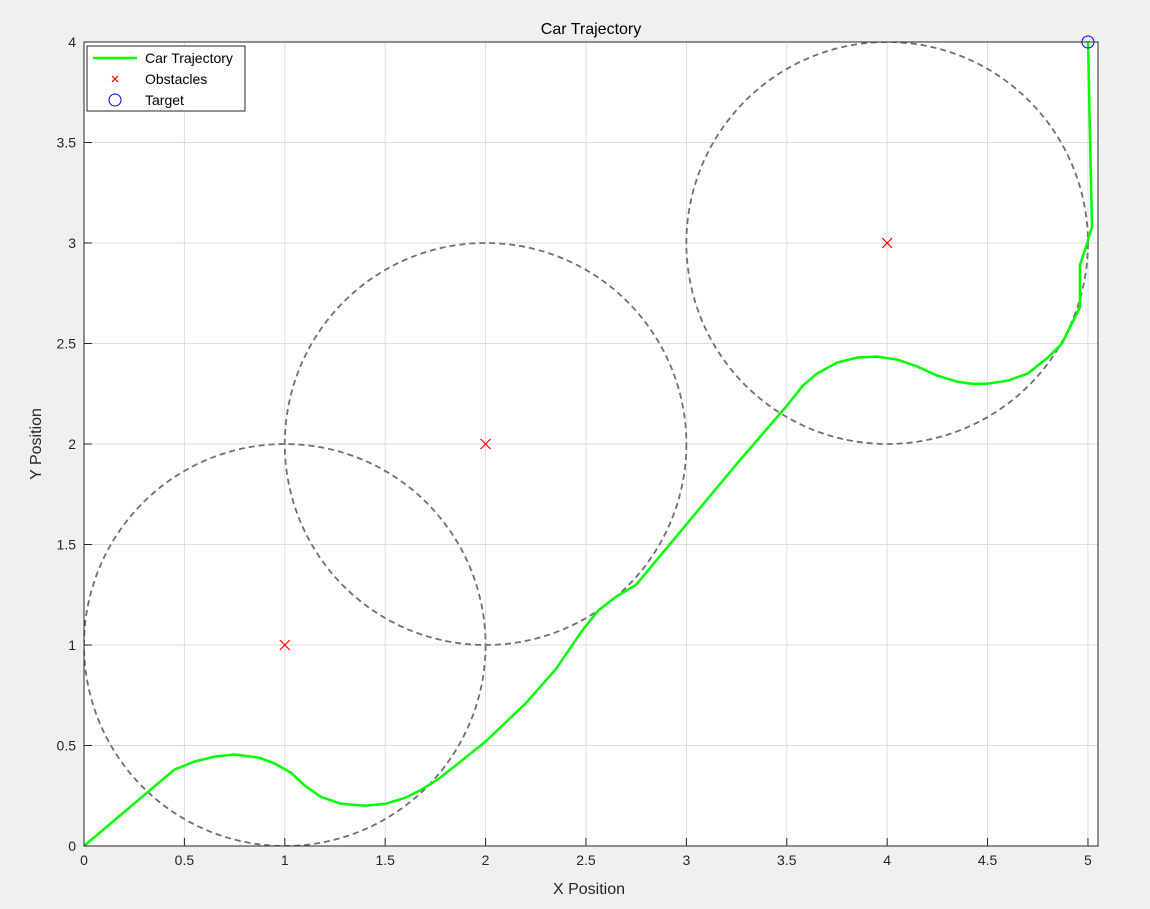  I want to click on legend: Car Trajectory Obstacles Target, so click(166, 78).